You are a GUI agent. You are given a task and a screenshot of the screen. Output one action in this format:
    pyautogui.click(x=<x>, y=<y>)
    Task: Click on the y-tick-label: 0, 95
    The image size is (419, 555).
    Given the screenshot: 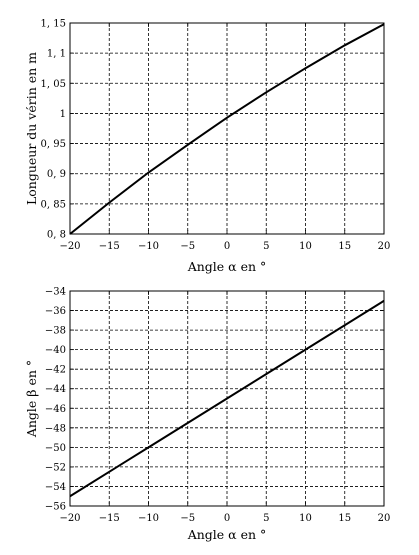 What is the action you would take?
    pyautogui.click(x=53, y=144)
    